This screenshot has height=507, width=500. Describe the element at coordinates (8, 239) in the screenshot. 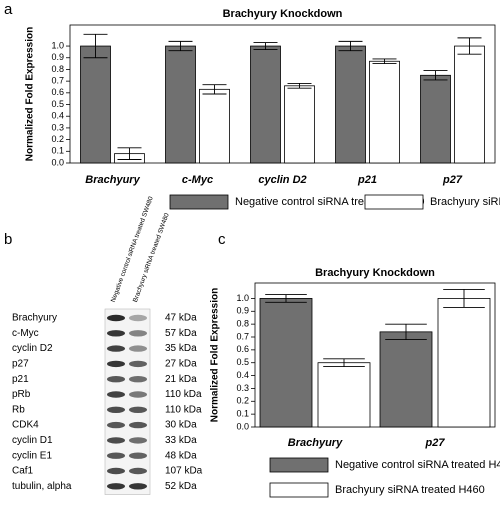

I see `panel-label: b` at that location.